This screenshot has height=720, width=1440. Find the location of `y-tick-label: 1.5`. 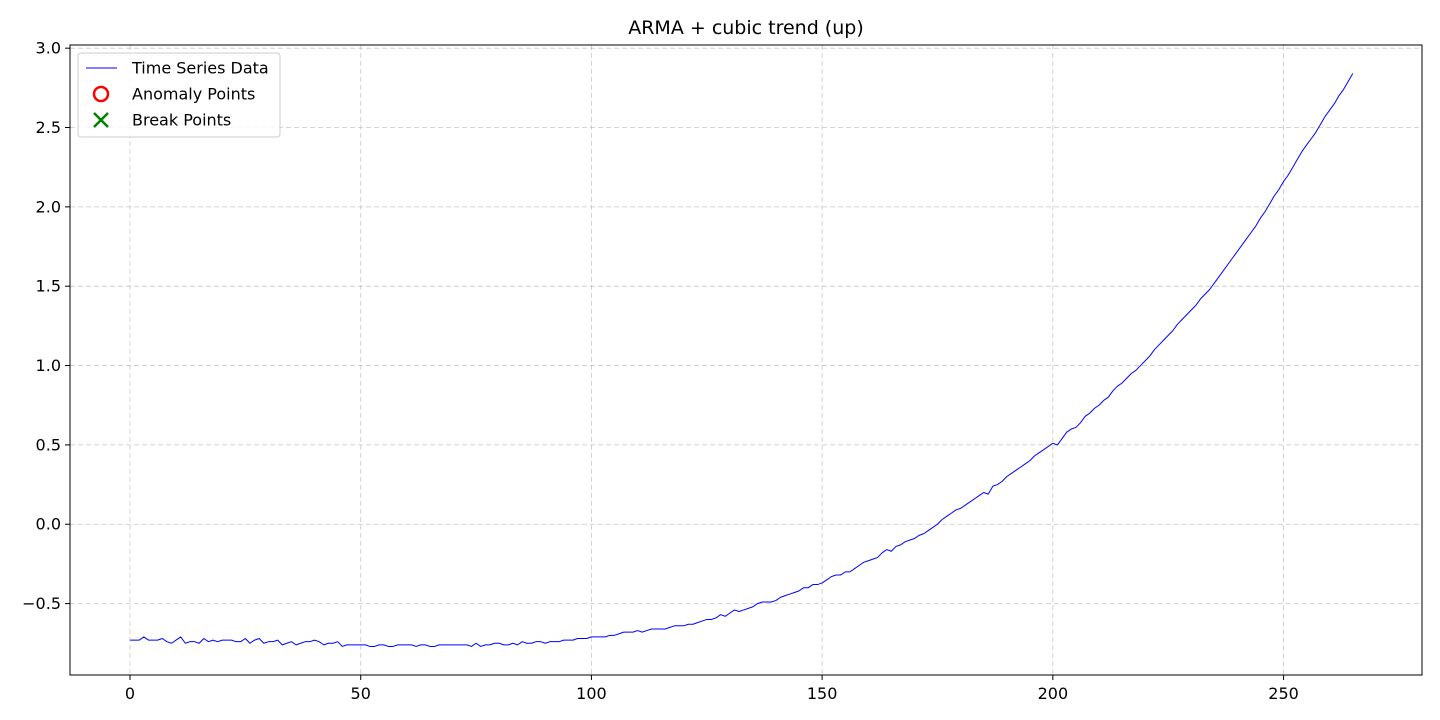

y-tick-label: 1.5 is located at coordinates (48, 286).